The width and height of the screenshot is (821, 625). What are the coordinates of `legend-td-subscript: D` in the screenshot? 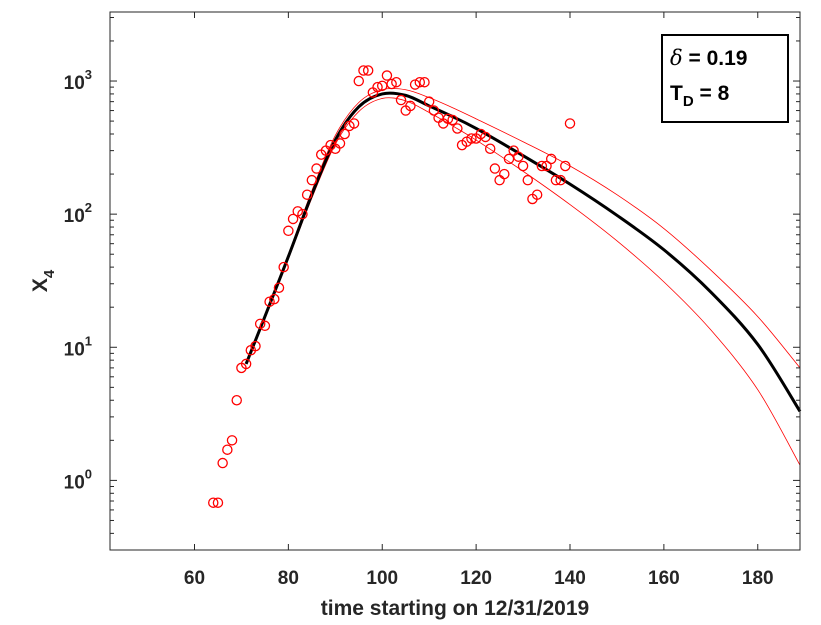 It's located at (688, 101).